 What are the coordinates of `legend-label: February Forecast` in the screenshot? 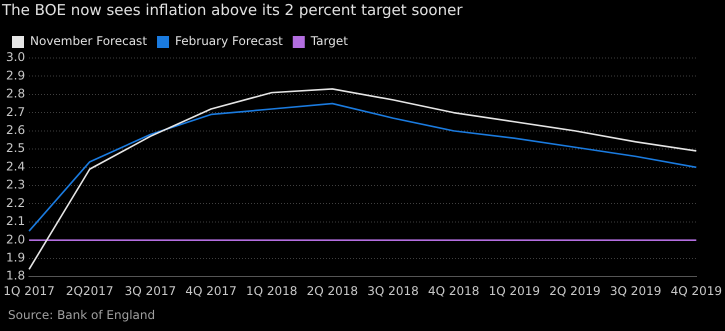 It's located at (229, 41).